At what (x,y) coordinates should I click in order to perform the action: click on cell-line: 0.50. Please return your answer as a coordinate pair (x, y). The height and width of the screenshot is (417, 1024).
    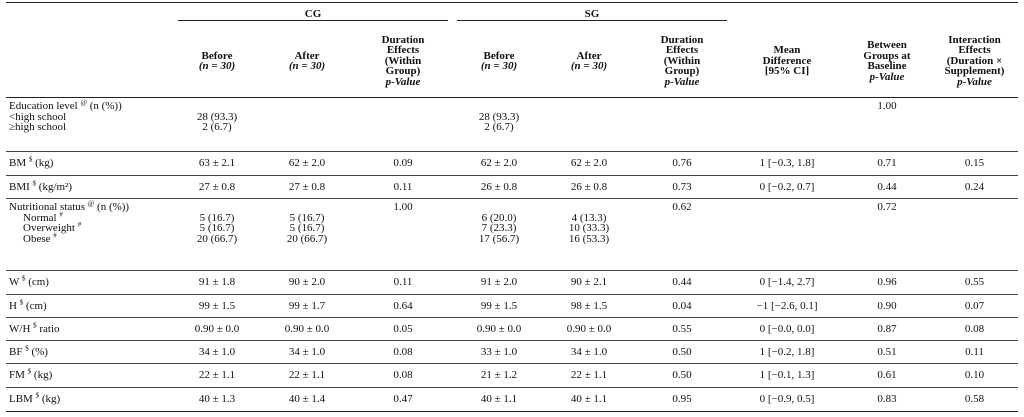
    Looking at the image, I should click on (682, 375).